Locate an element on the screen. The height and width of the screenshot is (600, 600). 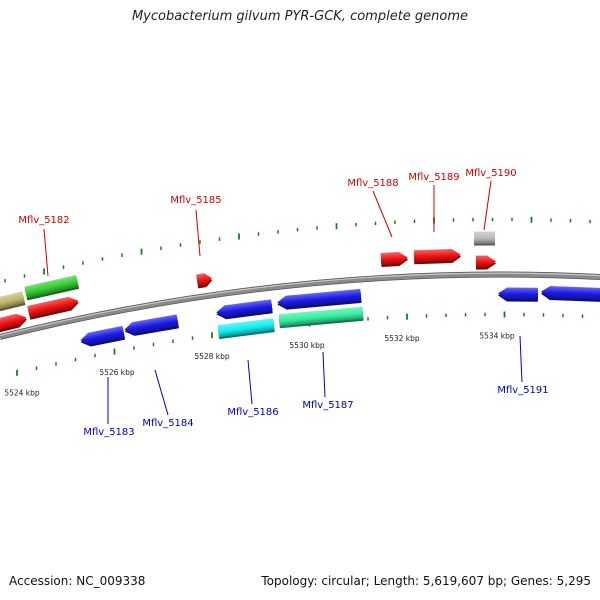
gene-label-mflv_5183: Mflv_5183 is located at coordinates (108, 432).